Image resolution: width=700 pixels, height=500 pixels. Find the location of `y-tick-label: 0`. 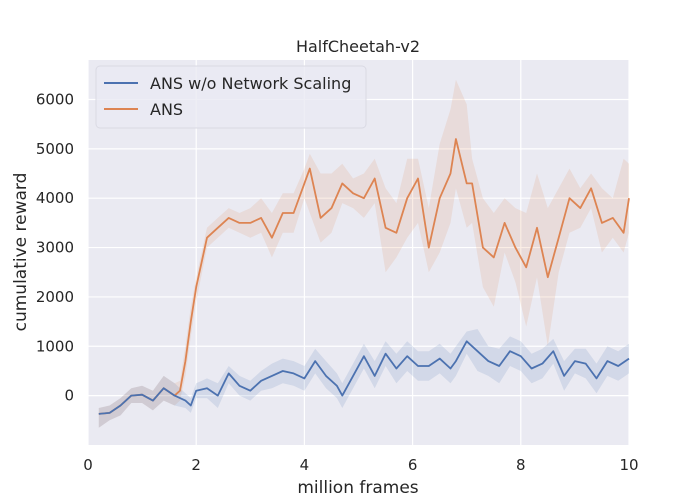

y-tick-label: 0 is located at coordinates (69, 396).